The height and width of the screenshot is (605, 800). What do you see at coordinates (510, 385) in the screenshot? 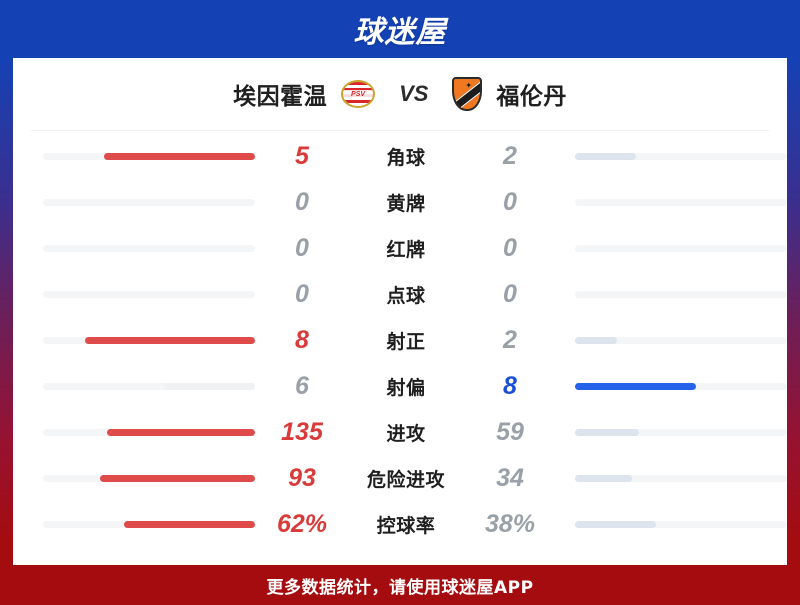
I see `away-stat-value: 8` at bounding box center [510, 385].